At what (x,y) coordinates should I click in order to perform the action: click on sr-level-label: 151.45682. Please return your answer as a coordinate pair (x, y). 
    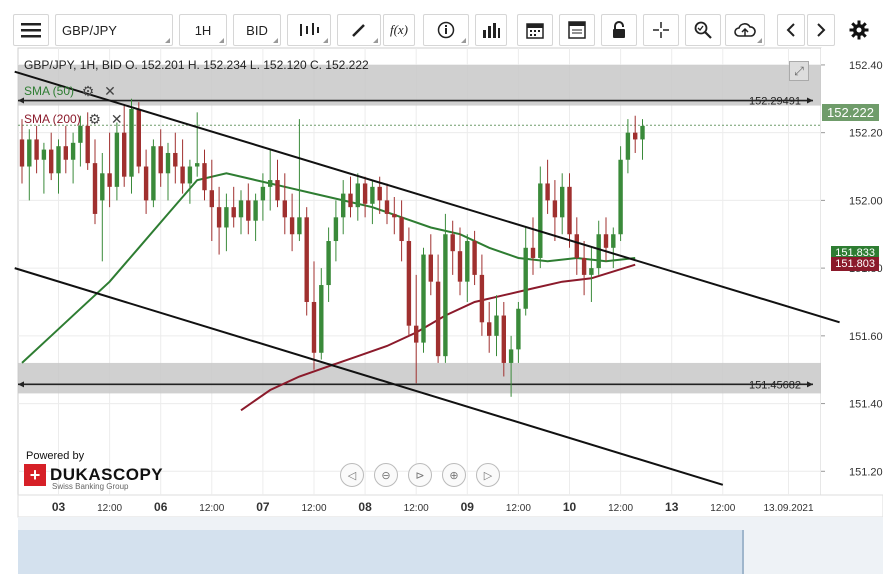
    Looking at the image, I should click on (775, 385).